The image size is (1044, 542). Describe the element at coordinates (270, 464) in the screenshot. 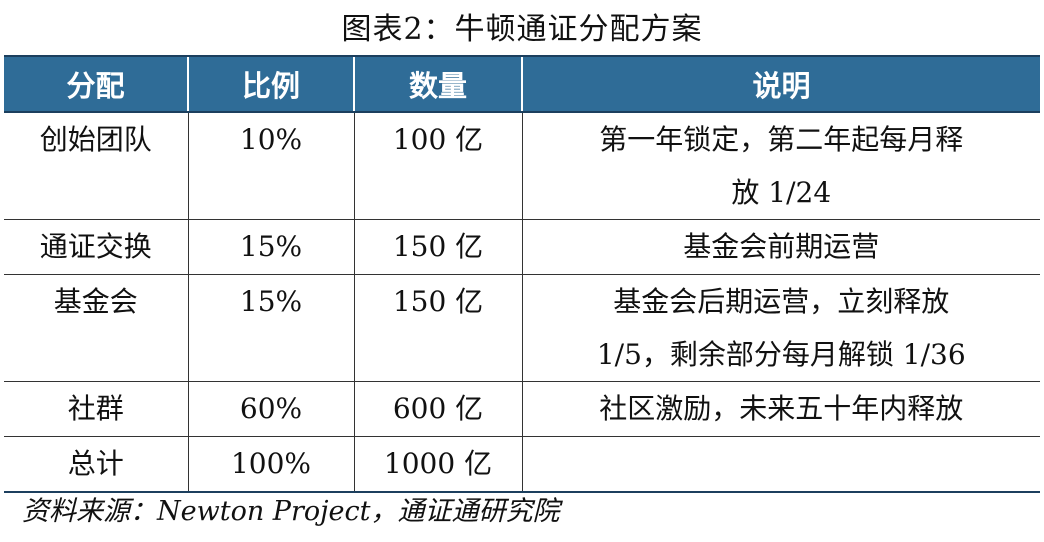

I see `cell-ratio: 100%` at that location.